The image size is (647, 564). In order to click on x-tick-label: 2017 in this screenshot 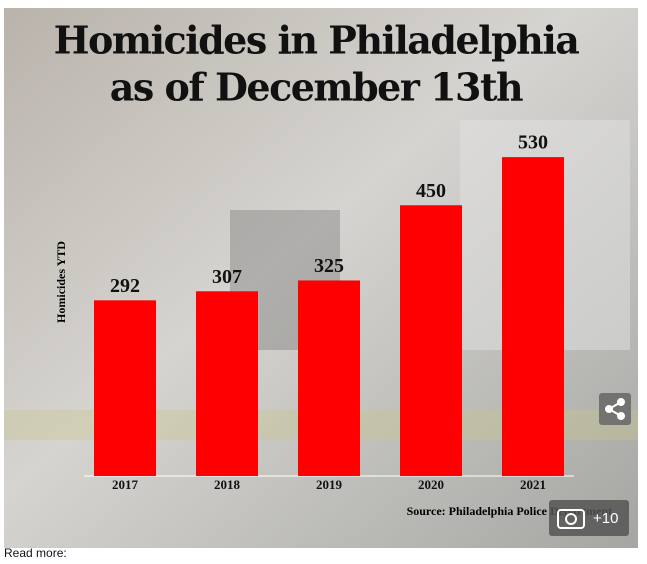, I will do `click(125, 484)`.